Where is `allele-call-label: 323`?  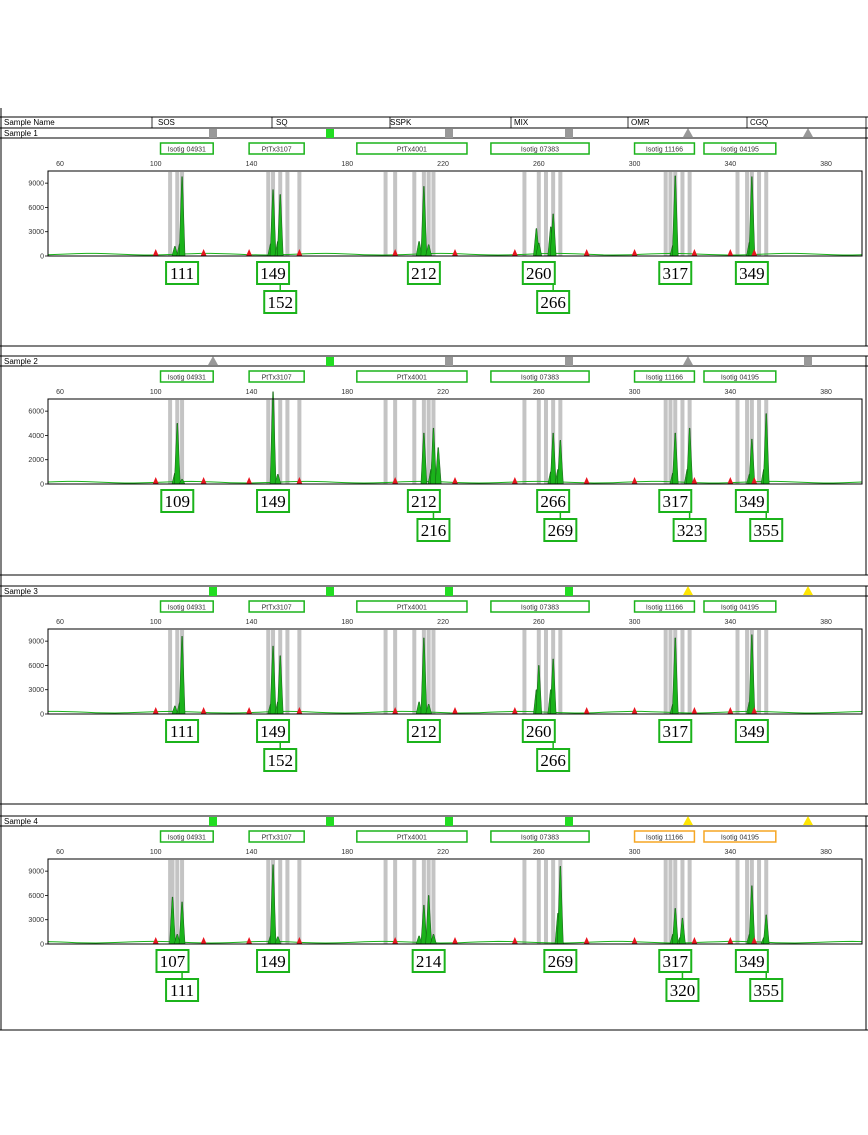
allele-call-label: 323 is located at coordinates (690, 530).